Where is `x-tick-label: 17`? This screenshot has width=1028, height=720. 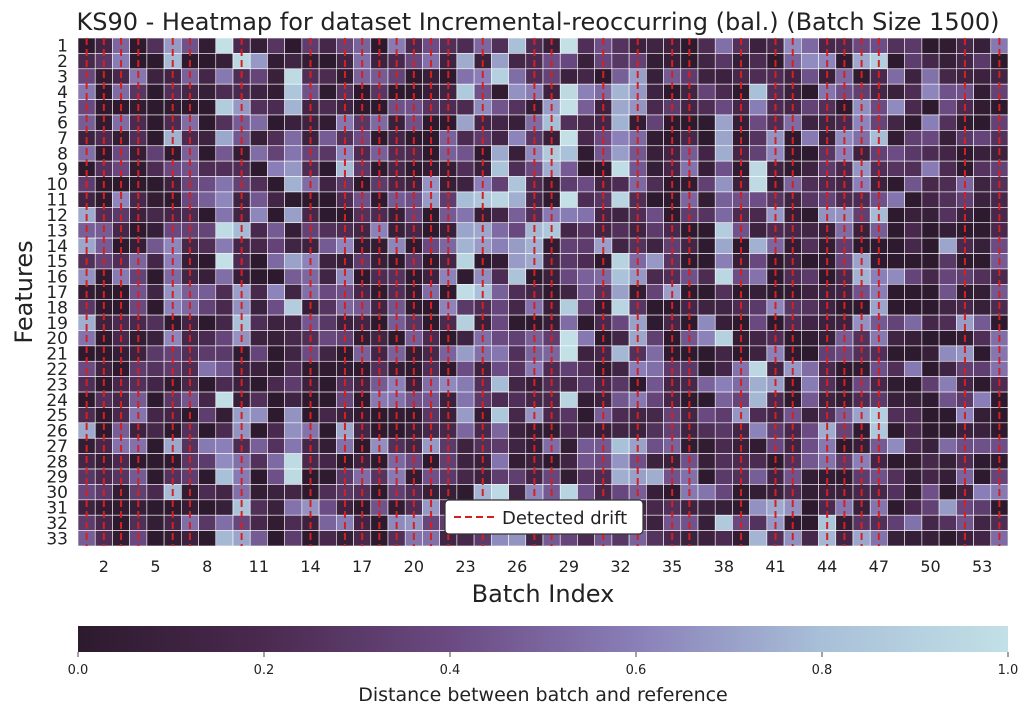 x-tick-label: 17 is located at coordinates (362, 566).